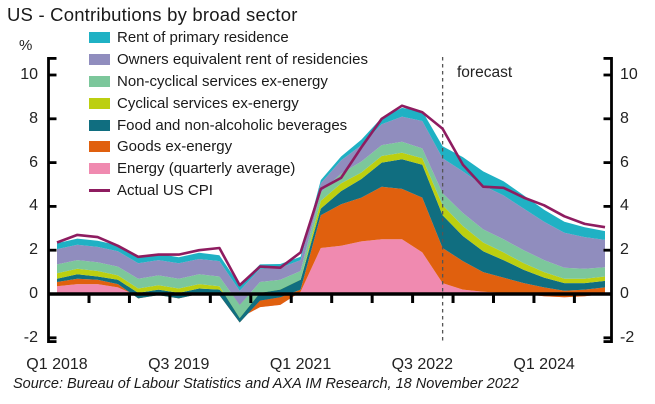 The height and width of the screenshot is (404, 655). Describe the element at coordinates (33, 250) in the screenshot. I see `y-tick-label-left: 2` at that location.